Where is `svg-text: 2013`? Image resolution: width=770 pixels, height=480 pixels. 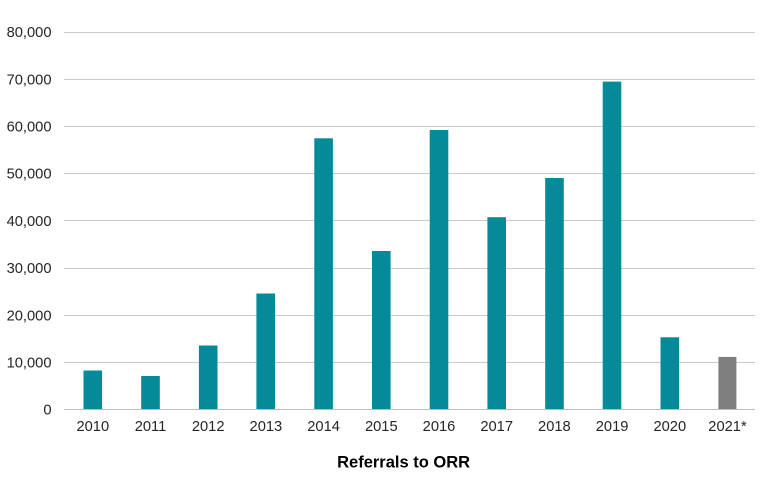
svg-text: 2013 is located at coordinates (266, 427).